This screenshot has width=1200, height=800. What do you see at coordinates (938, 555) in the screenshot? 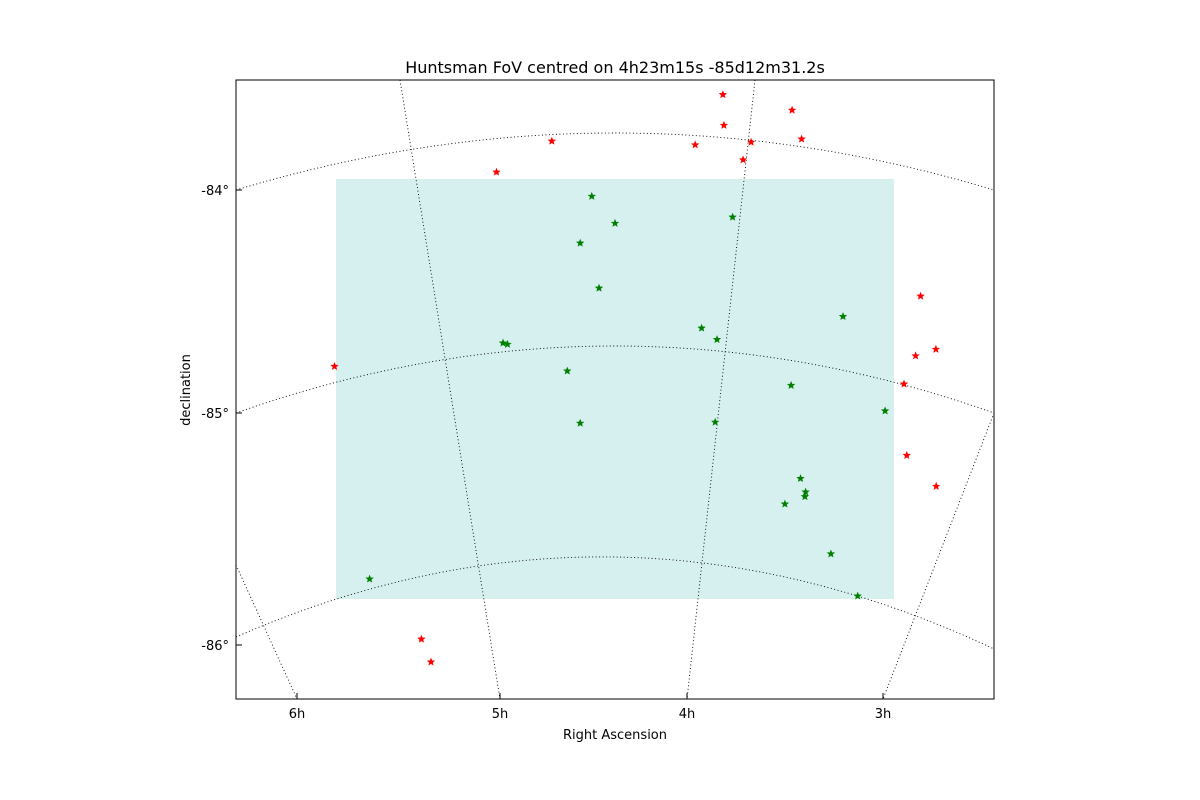
I see `ra-gridline-3h` at bounding box center [938, 555].